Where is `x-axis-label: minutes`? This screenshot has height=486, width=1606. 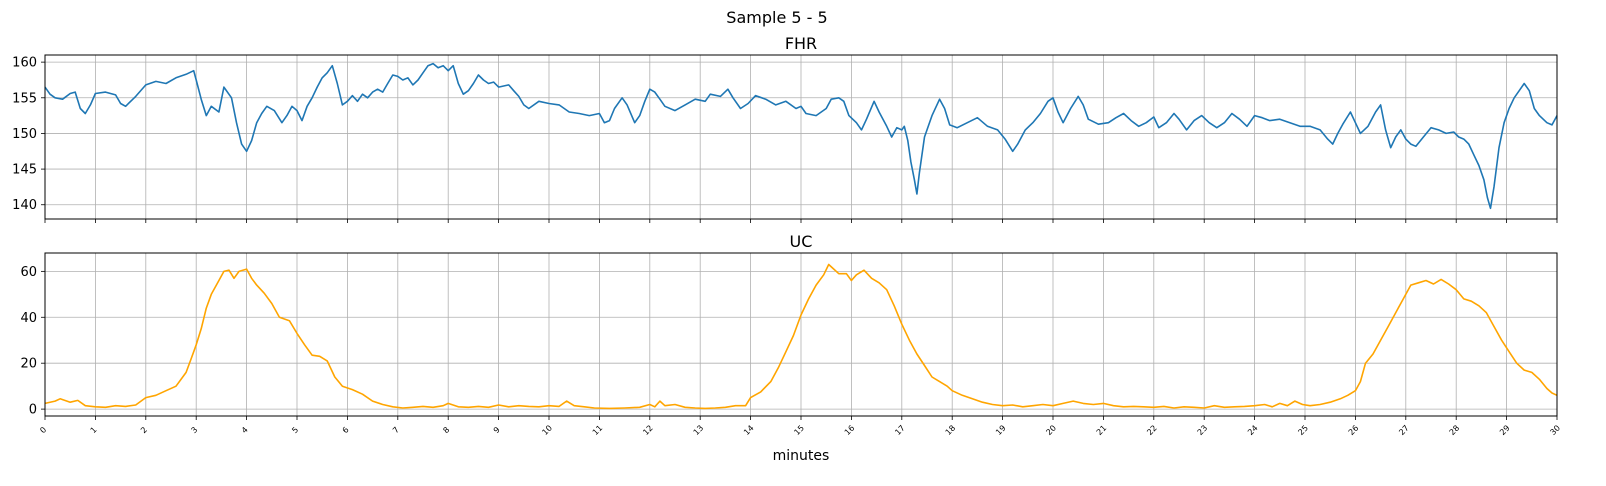 x-axis-label: minutes is located at coordinates (801, 456).